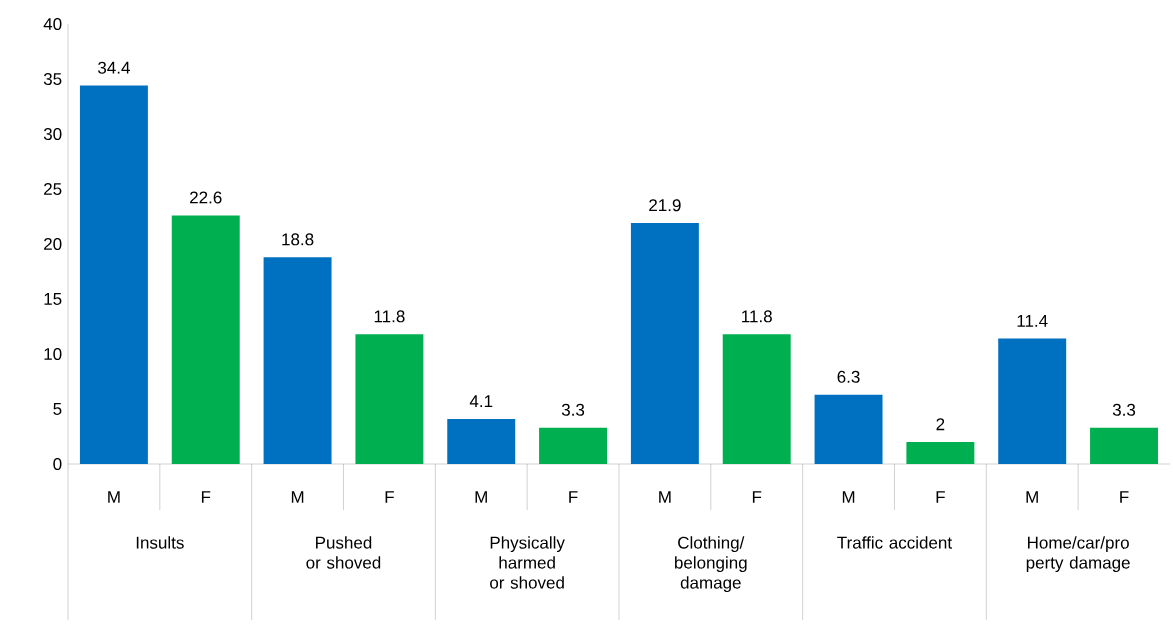 Image resolution: width=1173 pixels, height=630 pixels. What do you see at coordinates (481, 401) in the screenshot?
I see `data-label: 4.1` at bounding box center [481, 401].